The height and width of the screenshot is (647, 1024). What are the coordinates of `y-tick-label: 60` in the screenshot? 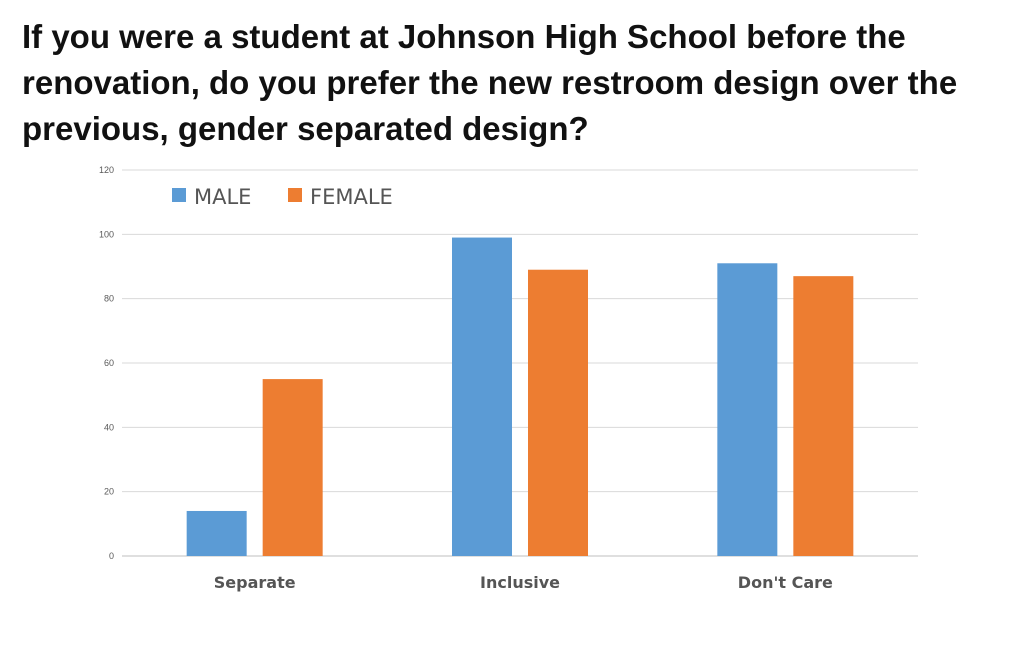 It's located at (109, 363).